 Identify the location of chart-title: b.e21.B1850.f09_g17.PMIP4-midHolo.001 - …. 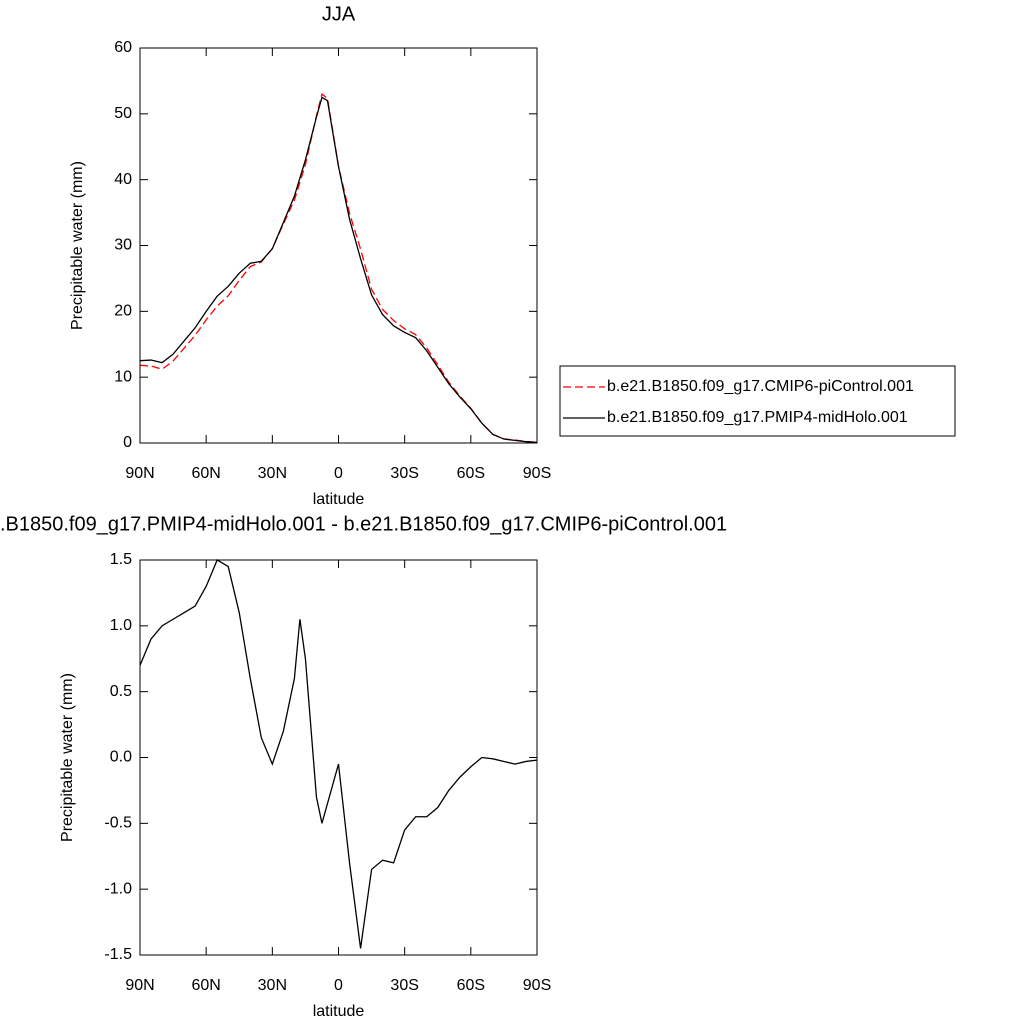
(363, 524).